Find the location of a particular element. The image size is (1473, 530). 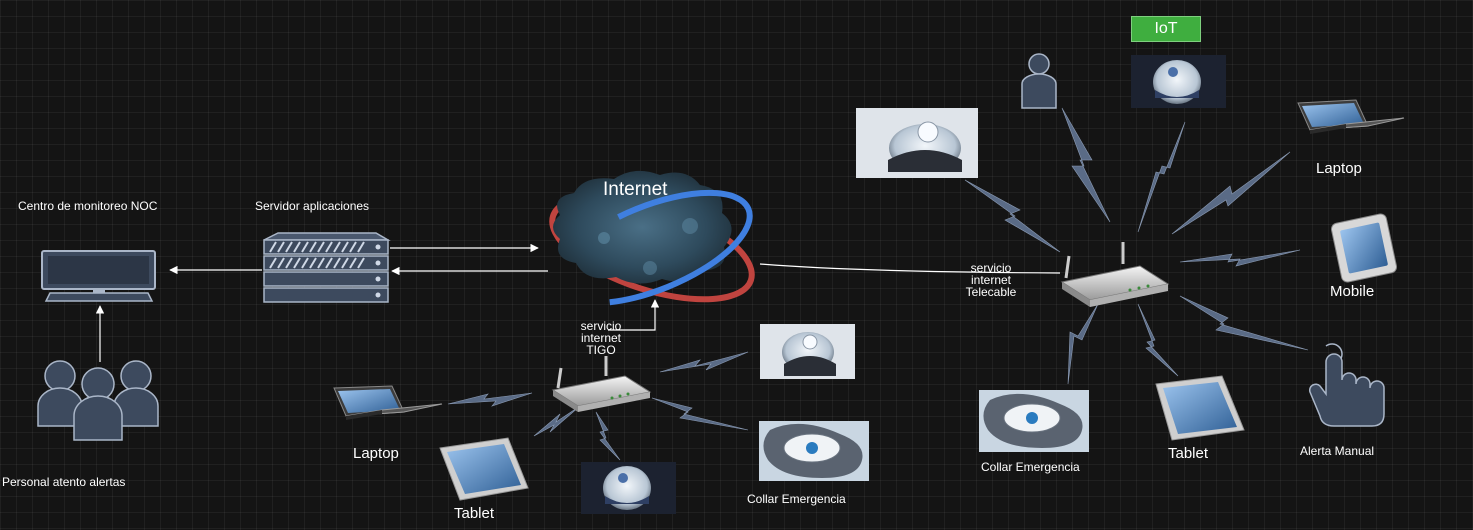

collar-left-label: Collar Emergencia is located at coordinates (796, 499).